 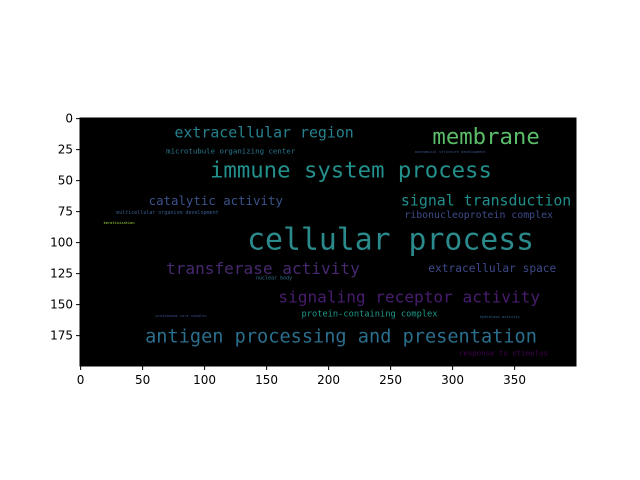 I want to click on y-tick-label: 175, so click(x=61, y=336).